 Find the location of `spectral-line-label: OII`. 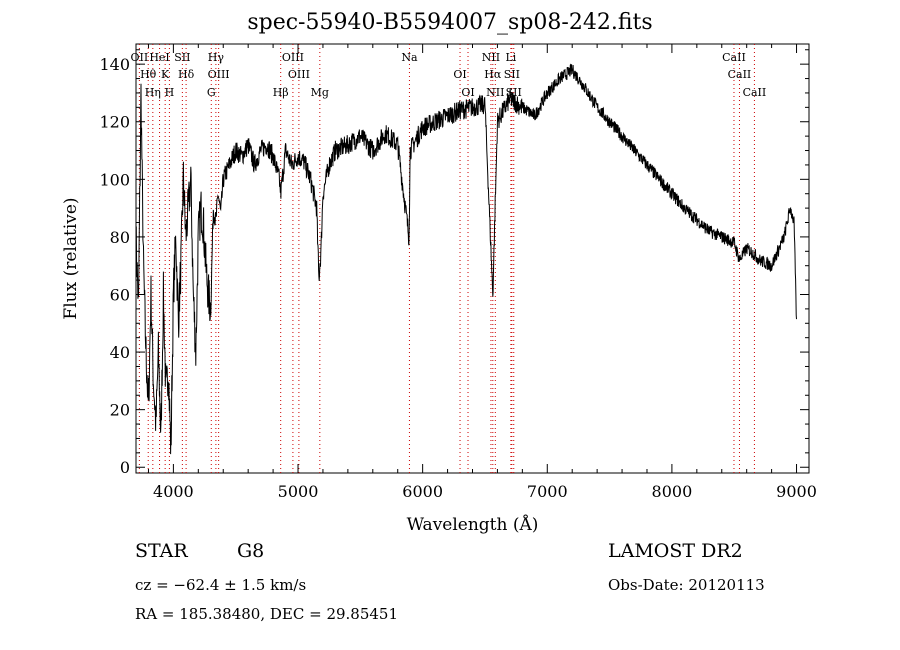

spectral-line-label: OII is located at coordinates (140, 57).